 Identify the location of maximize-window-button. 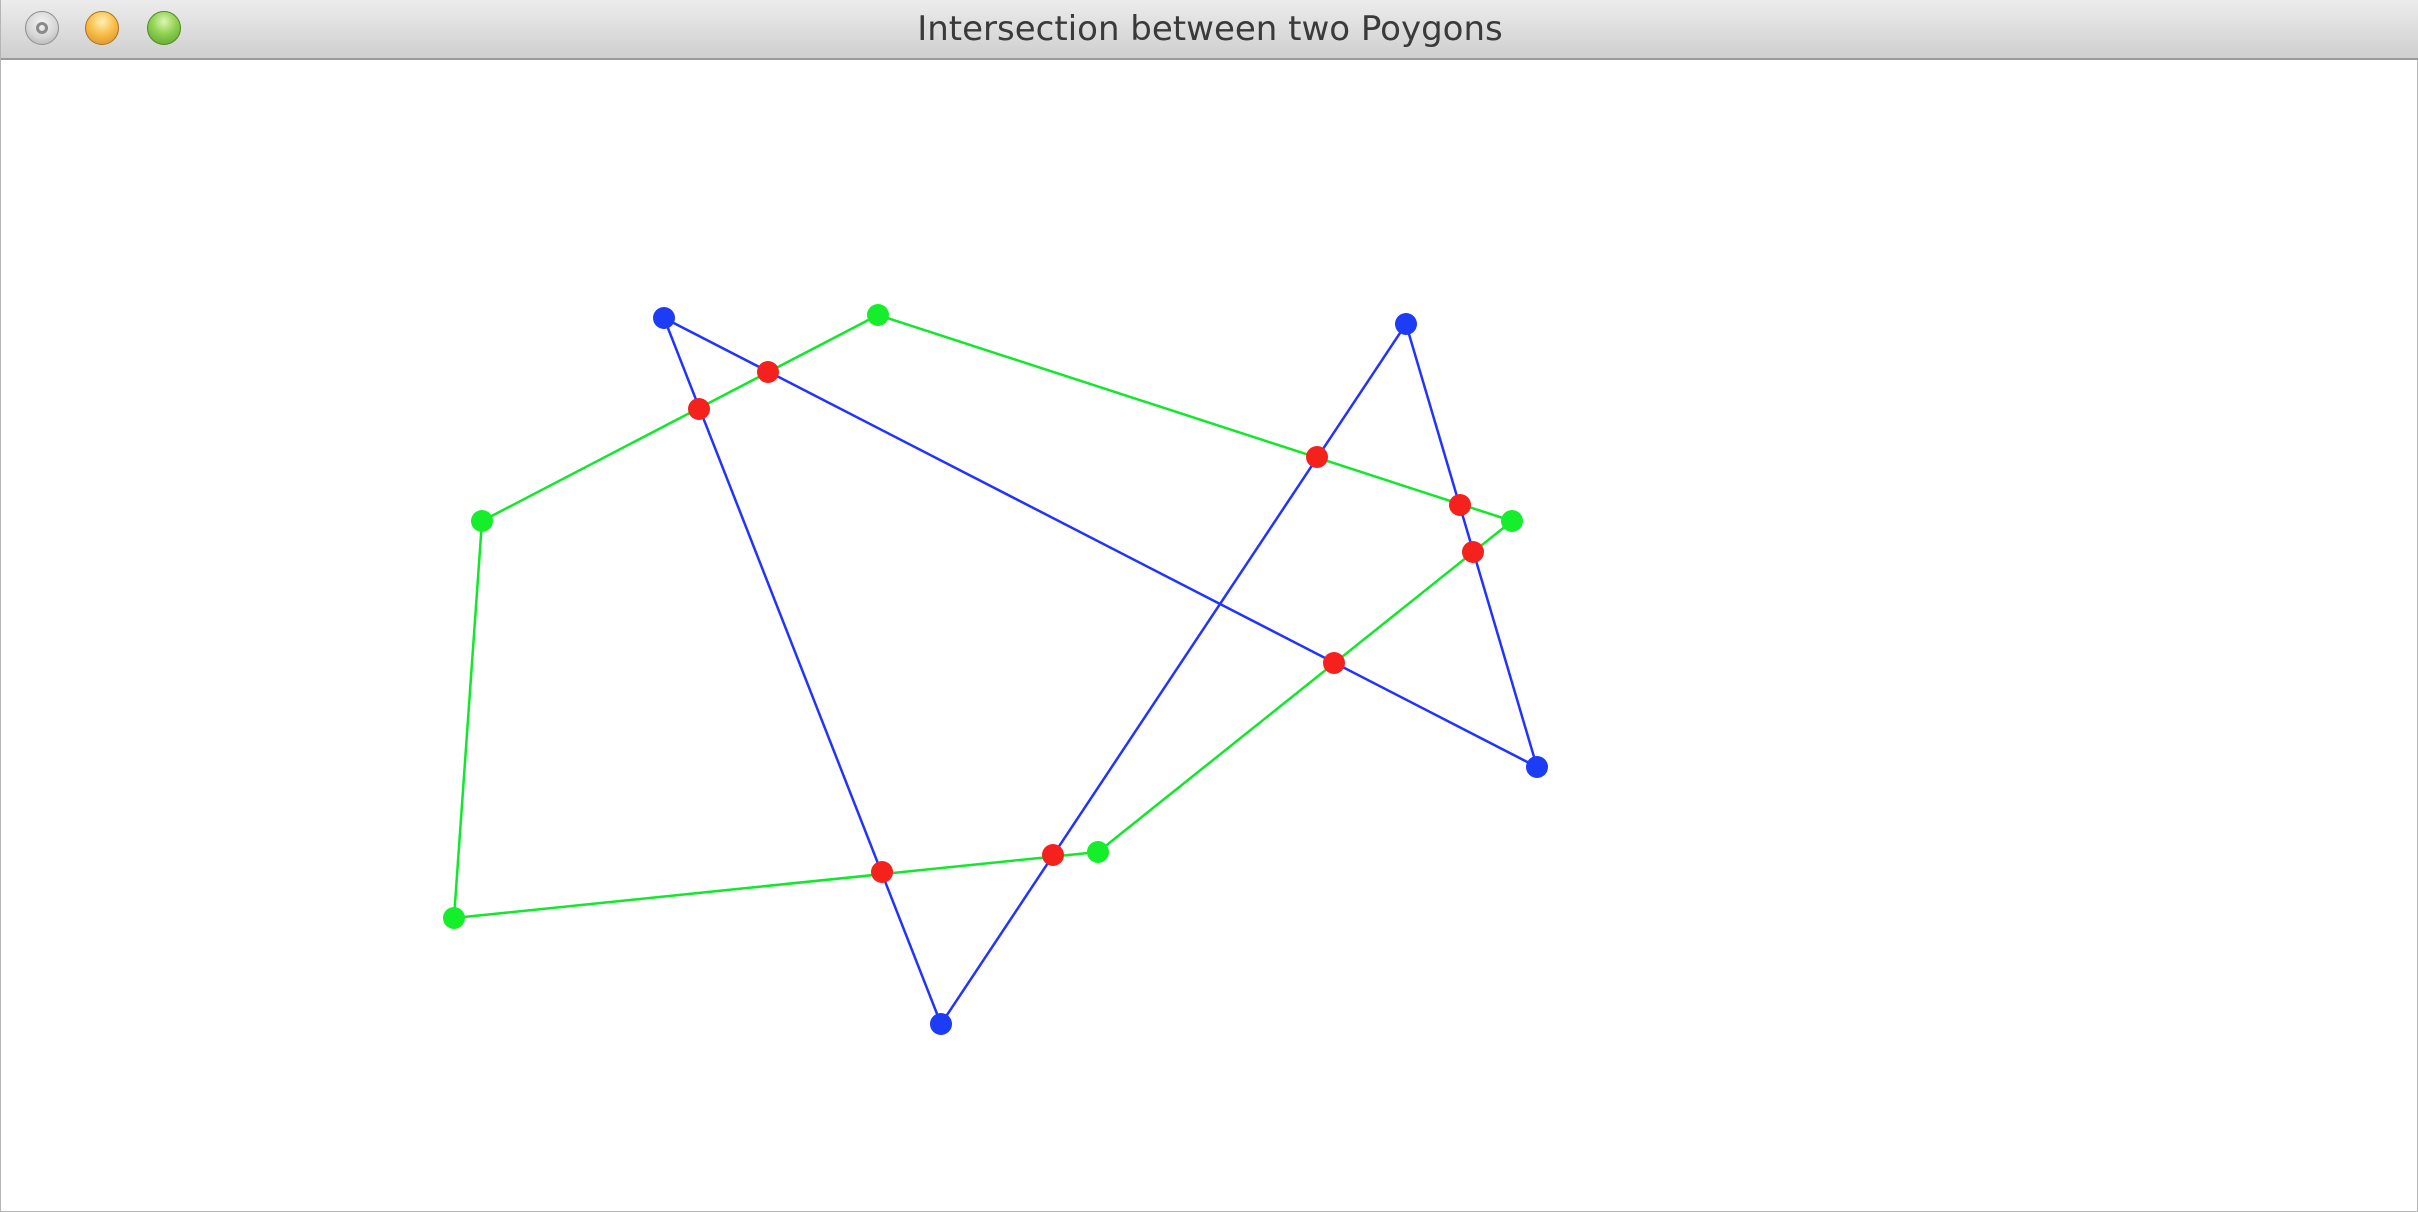
(164, 28).